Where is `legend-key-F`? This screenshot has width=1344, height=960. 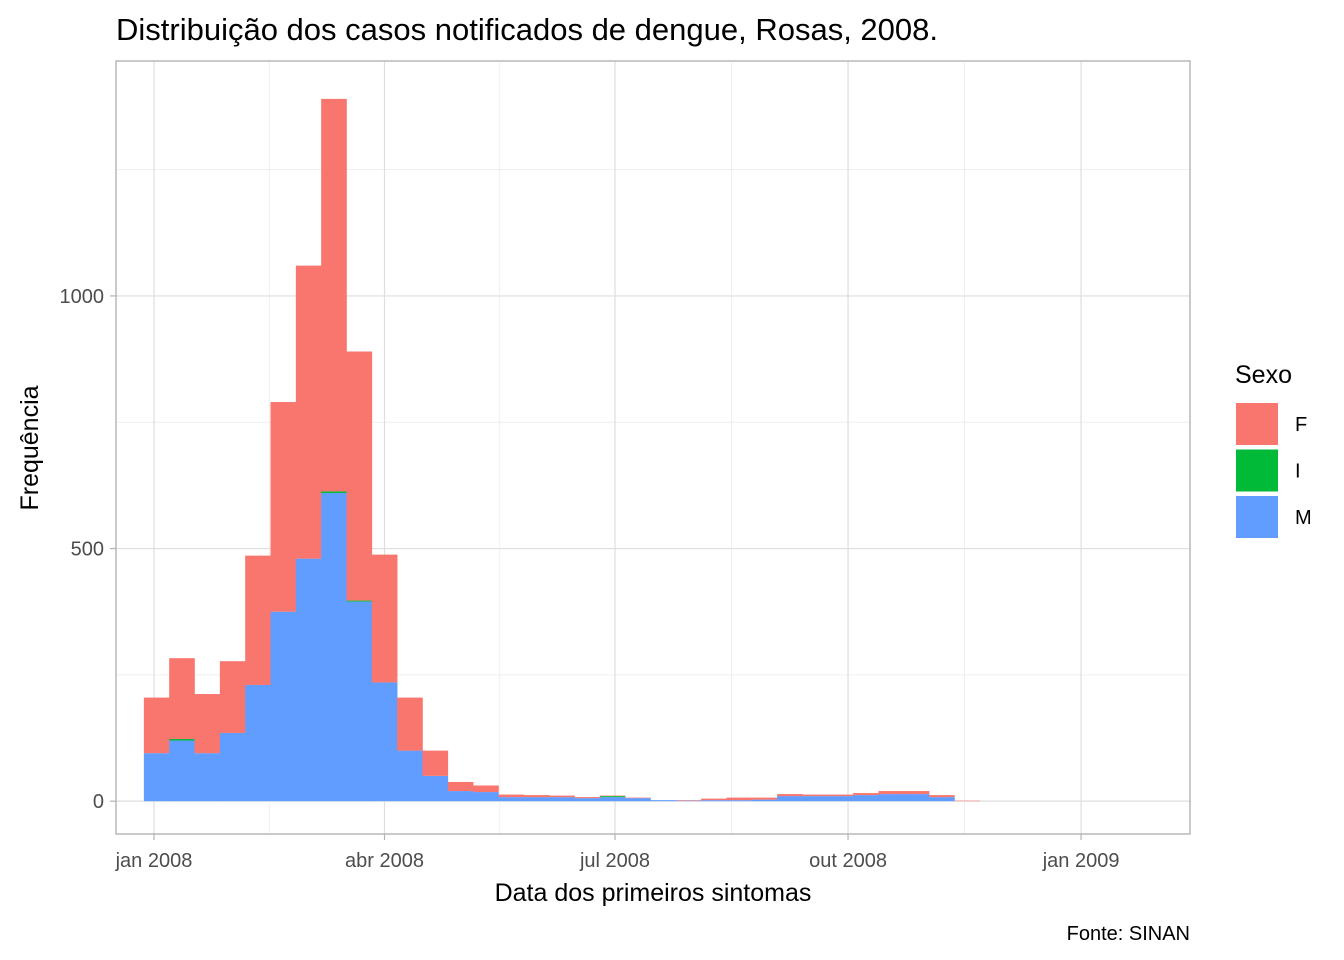 legend-key-F is located at coordinates (1257, 424).